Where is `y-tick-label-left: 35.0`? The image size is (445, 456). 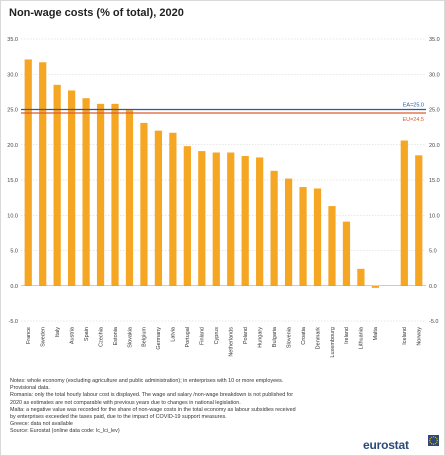
y-tick-label-left: 35.0 is located at coordinates (12, 40).